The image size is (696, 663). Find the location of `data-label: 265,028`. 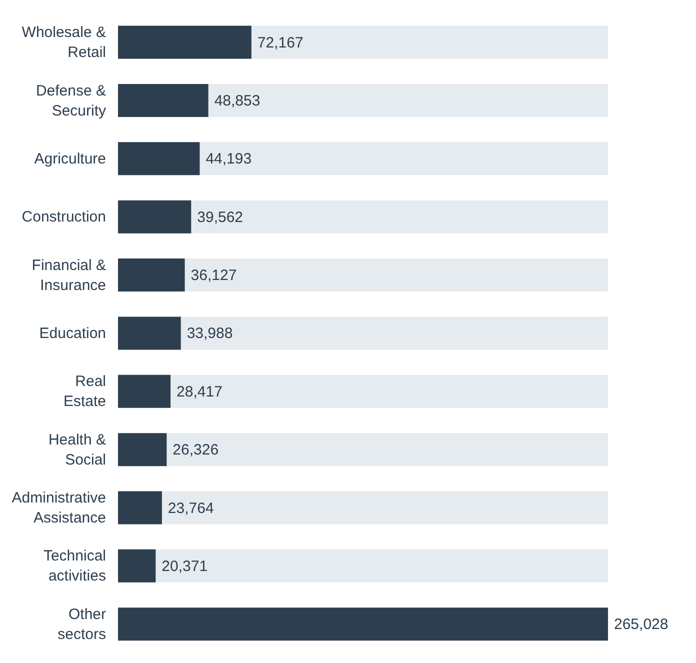

data-label: 265,028 is located at coordinates (641, 625).